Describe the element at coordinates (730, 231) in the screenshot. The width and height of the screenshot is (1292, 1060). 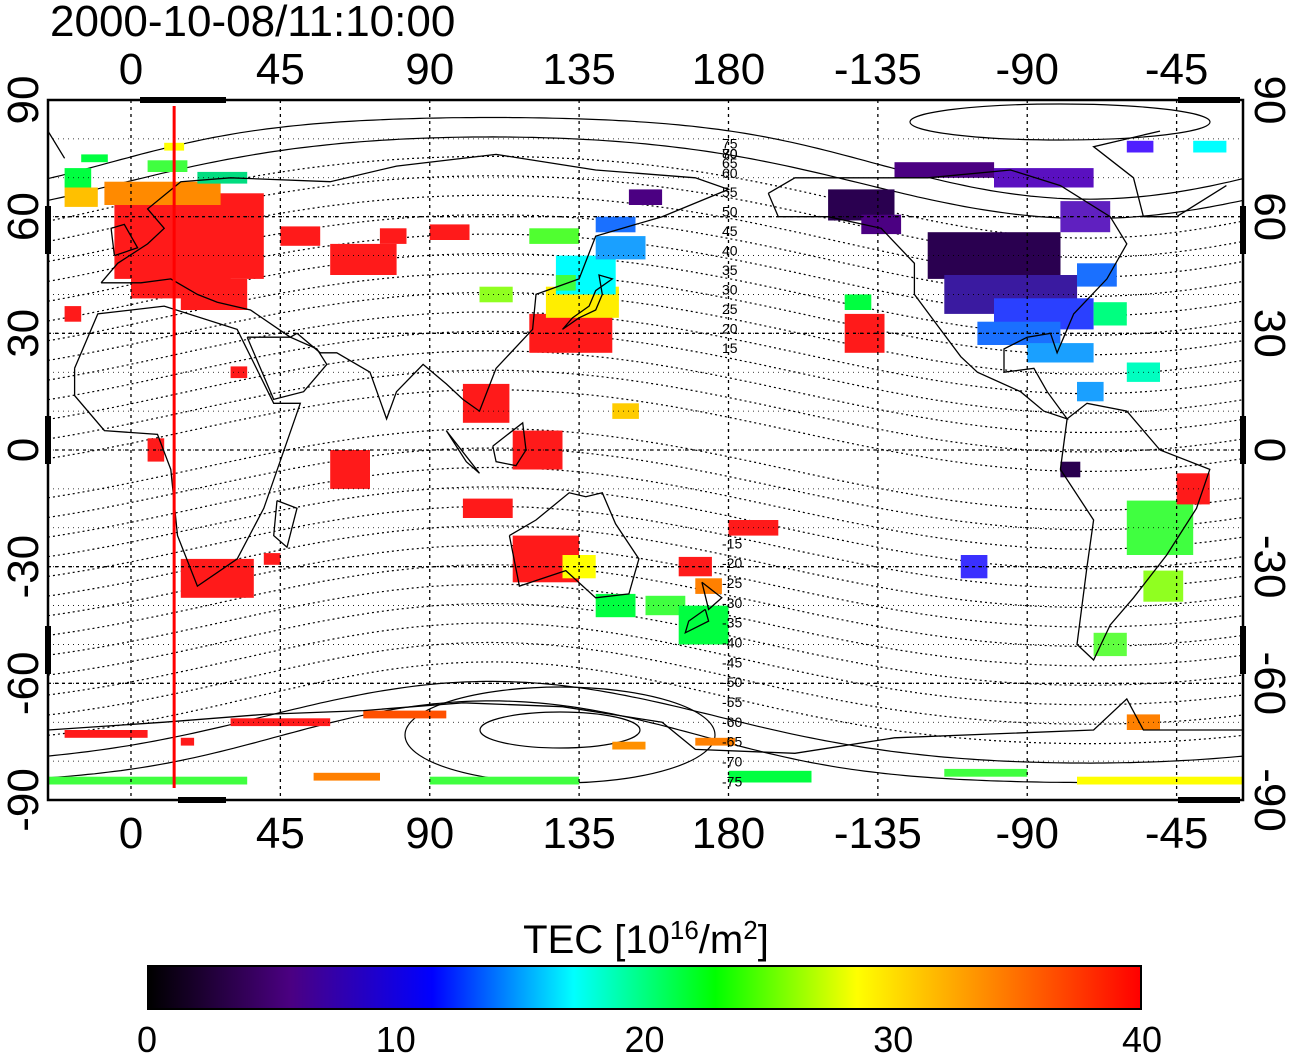
I see `contour-label: 45` at that location.